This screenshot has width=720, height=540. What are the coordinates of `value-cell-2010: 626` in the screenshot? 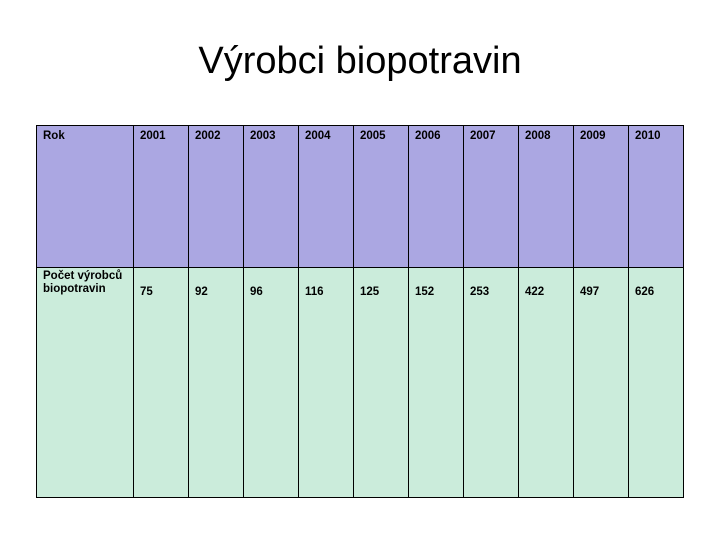 It's located at (656, 382).